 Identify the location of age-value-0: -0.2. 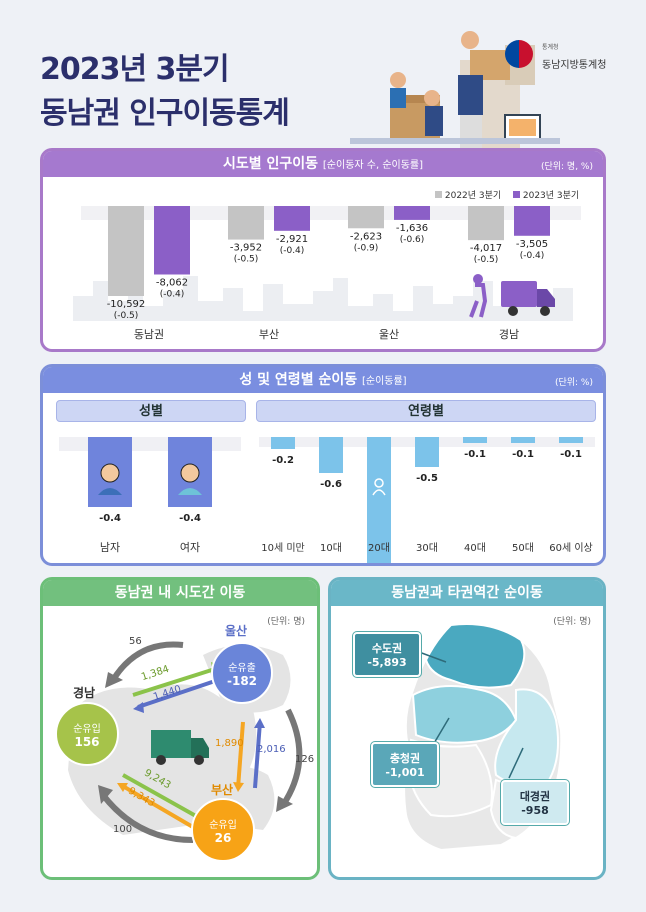
(283, 460).